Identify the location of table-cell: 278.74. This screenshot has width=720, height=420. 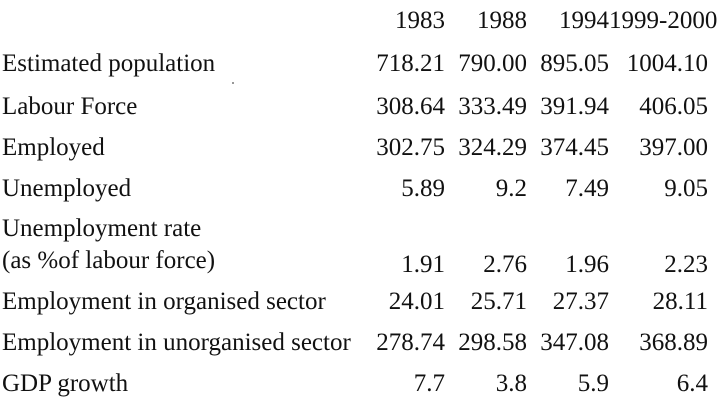
(410, 342).